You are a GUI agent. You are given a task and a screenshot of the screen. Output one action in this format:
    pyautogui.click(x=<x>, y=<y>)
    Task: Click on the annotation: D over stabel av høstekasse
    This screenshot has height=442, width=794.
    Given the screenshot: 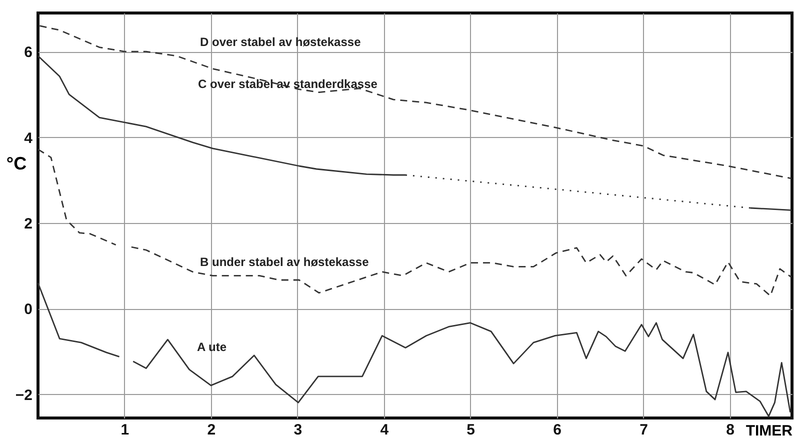 What is the action you would take?
    pyautogui.click(x=281, y=42)
    